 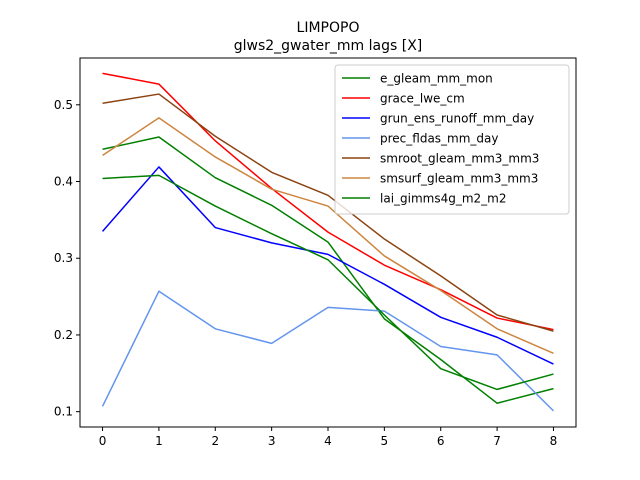 I want to click on legend-label: grun_ens_runoff_mm_day, so click(x=457, y=119).